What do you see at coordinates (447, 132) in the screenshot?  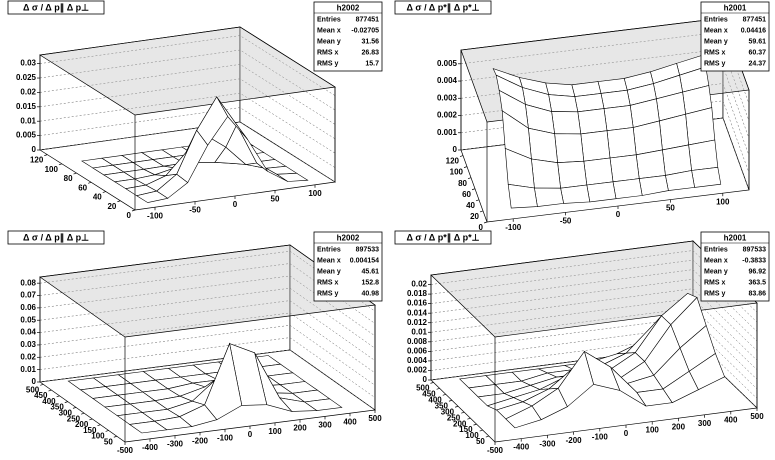 I see `z-tick-label: 0.001` at bounding box center [447, 132].